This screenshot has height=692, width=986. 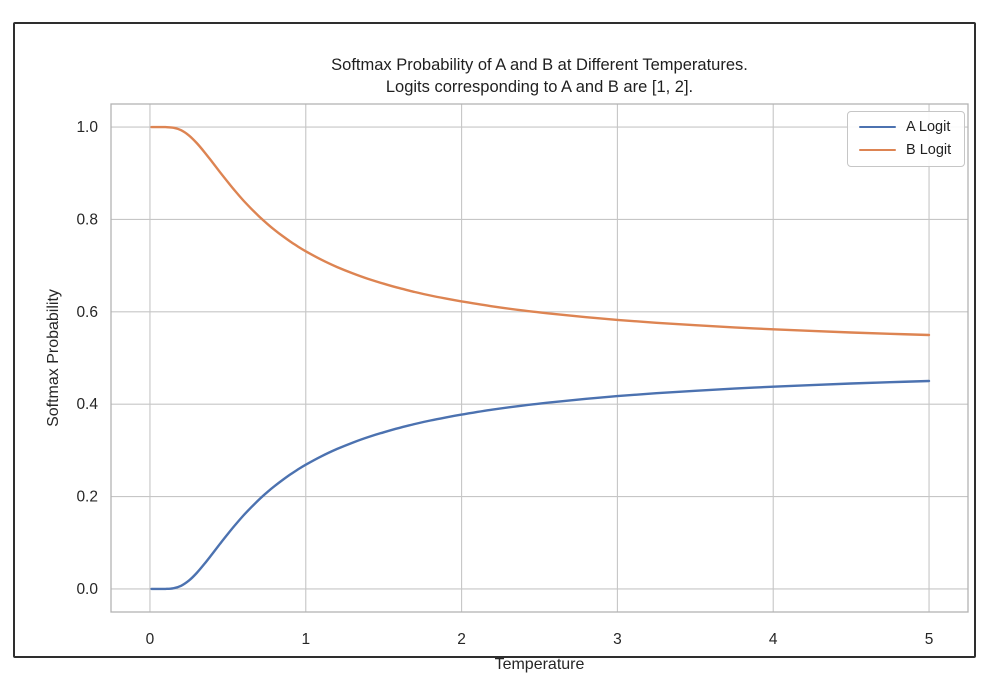 I want to click on x-tick-label-1: 1, so click(x=305, y=639).